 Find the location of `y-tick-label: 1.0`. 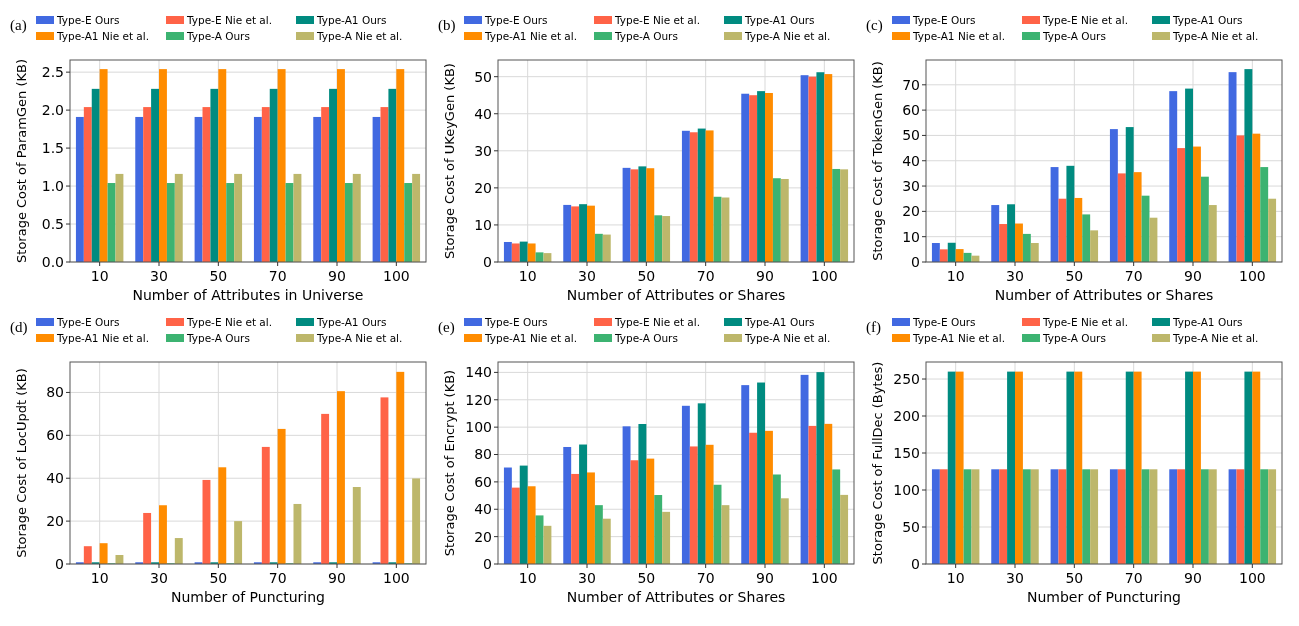

y-tick-label: 1.0 is located at coordinates (52, 185).